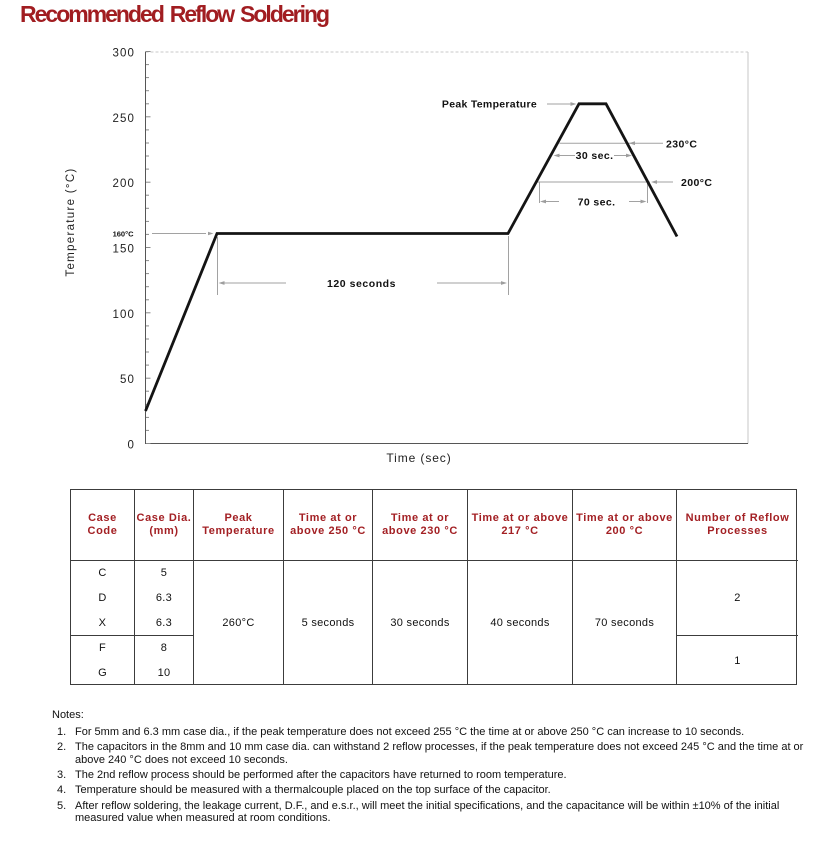  What do you see at coordinates (124, 54) in the screenshot?
I see `svg-text: 300` at bounding box center [124, 54].